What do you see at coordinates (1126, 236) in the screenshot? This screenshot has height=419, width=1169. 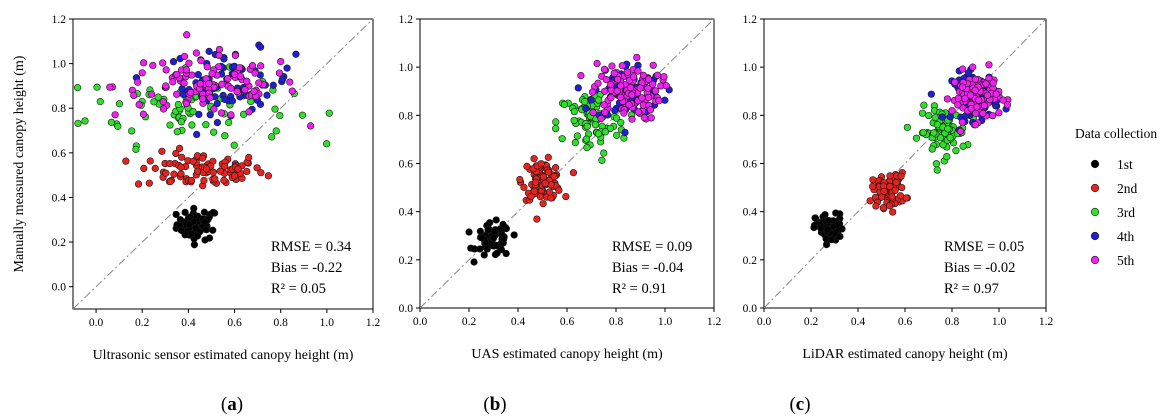 I see `legend-label: 4th` at bounding box center [1126, 236].